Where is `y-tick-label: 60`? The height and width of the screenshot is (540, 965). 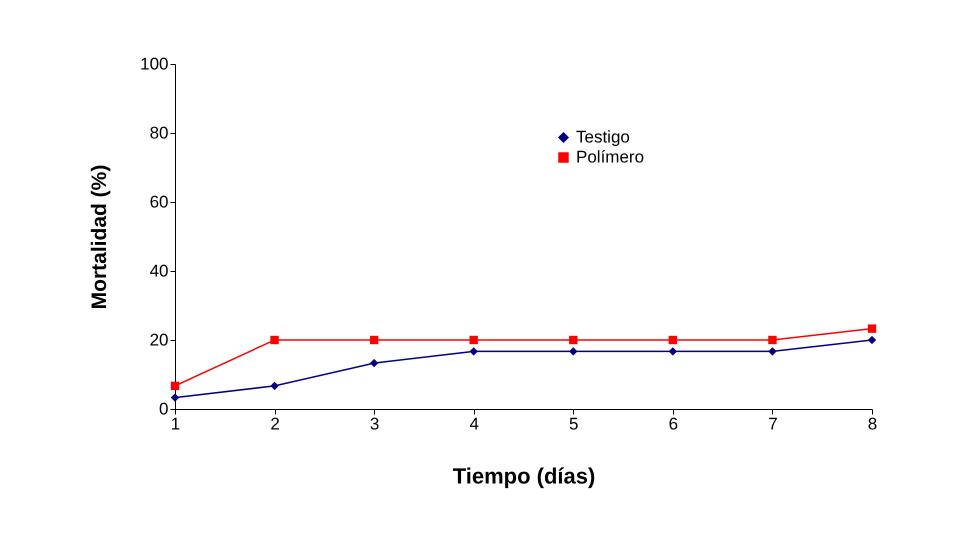 y-tick-label: 60 is located at coordinates (159, 202).